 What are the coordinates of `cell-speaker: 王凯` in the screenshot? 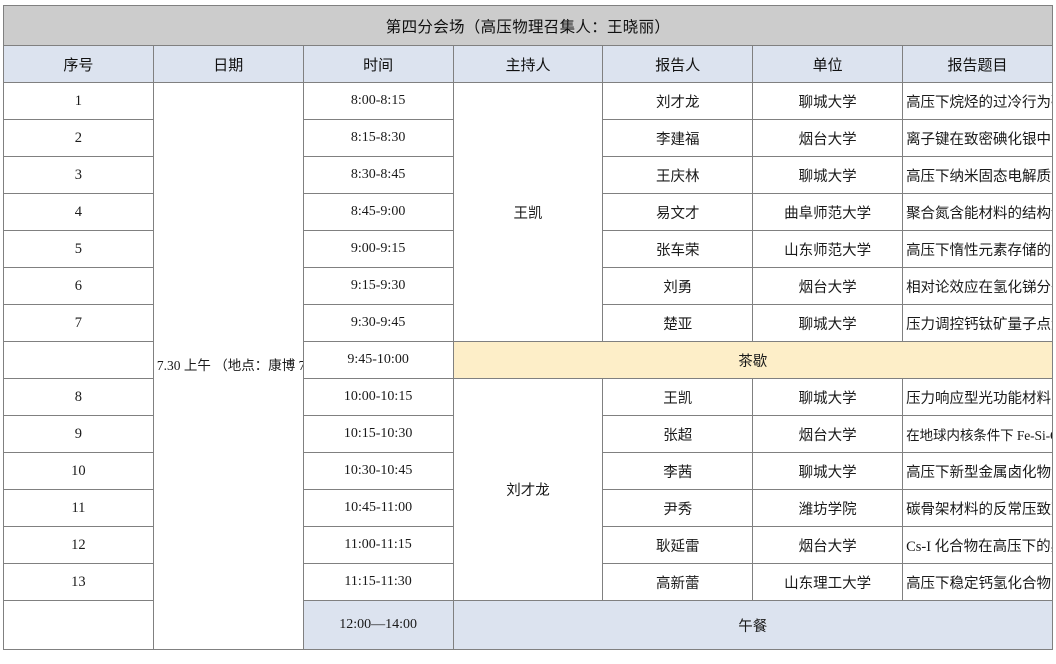 It's located at (678, 397).